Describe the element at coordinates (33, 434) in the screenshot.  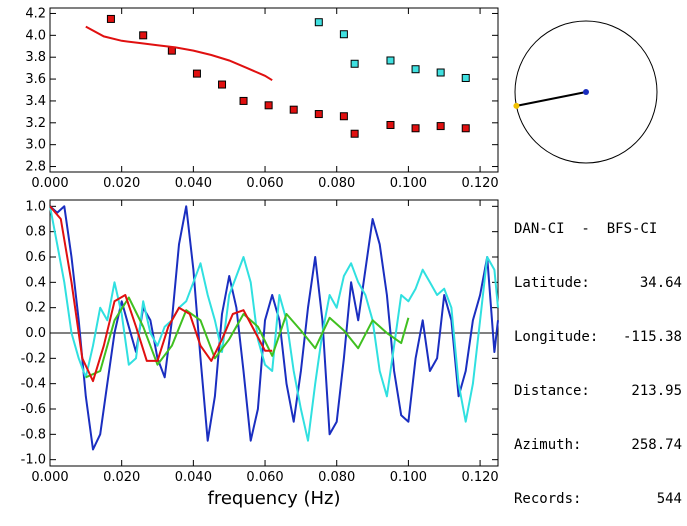
I see `correlation-y-tick-label: -0.8` at that location.